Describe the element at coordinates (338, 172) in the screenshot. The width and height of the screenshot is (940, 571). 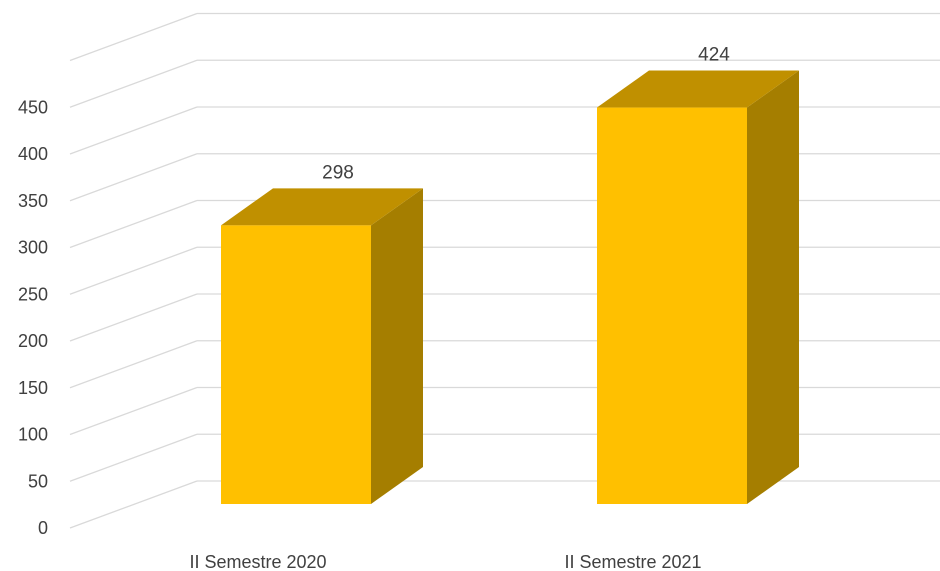
I see `data-label: 298` at that location.